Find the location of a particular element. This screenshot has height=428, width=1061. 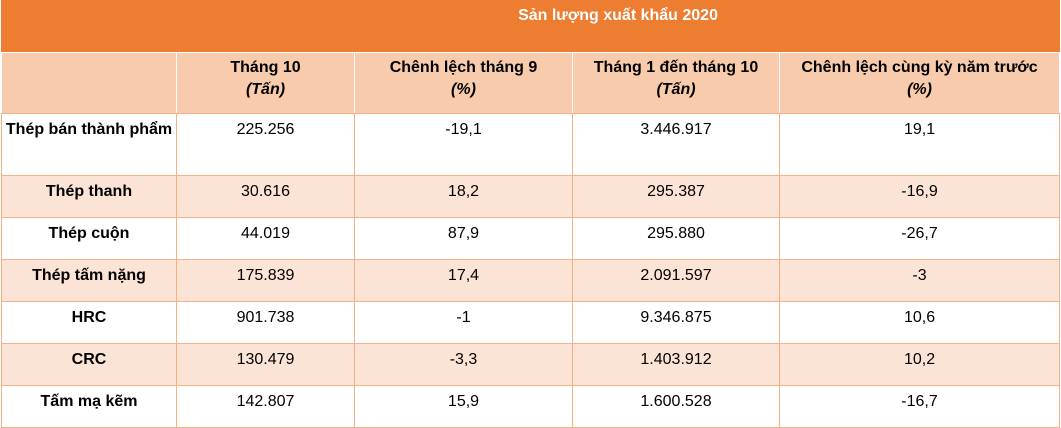

column-header-change-vs-september: Chênh lệch tháng 9 (%) is located at coordinates (463, 83).